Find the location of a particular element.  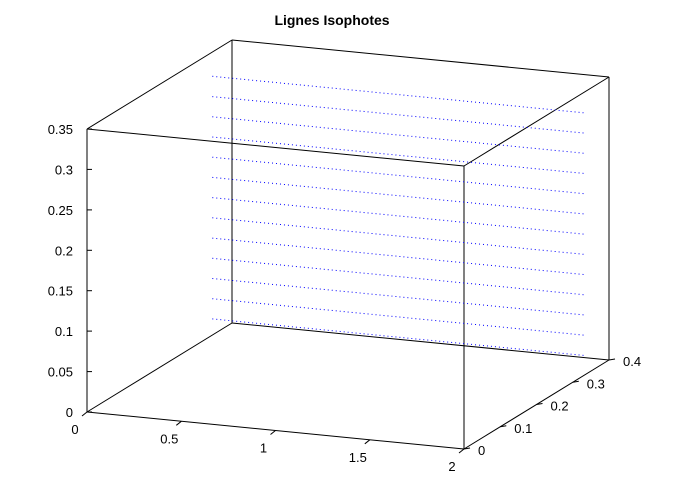

z-axis-tick-label: 0.3 is located at coordinates (64, 169).